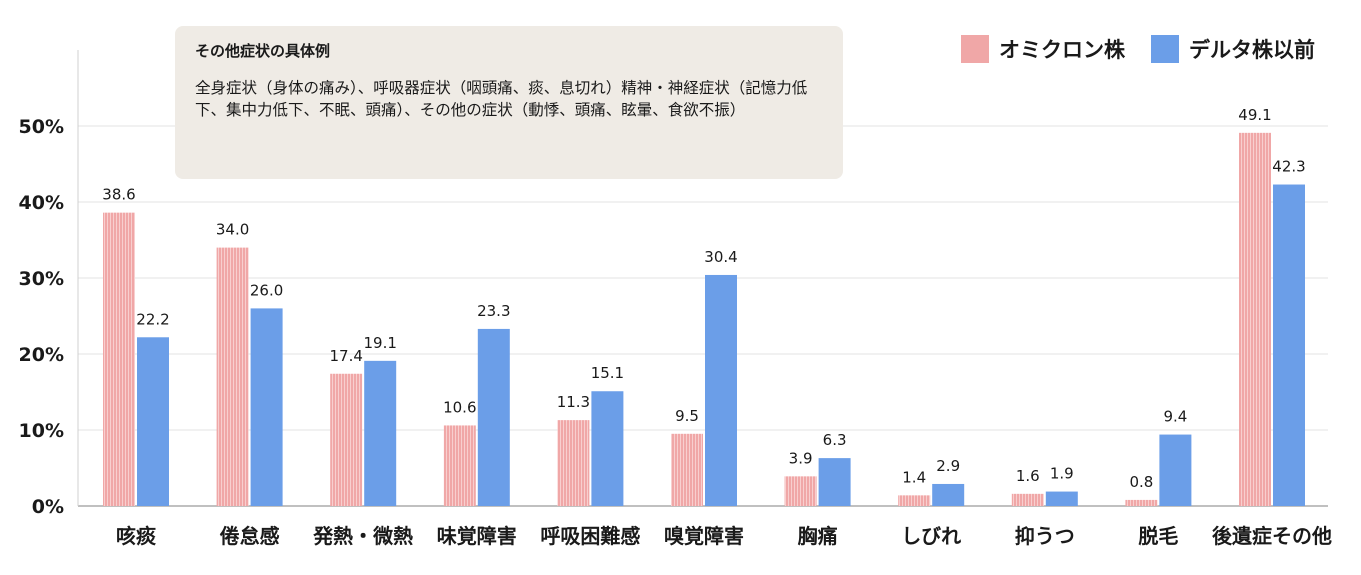 This screenshot has width=1361, height=575. Describe the element at coordinates (41, 317) in the screenshot. I see `y-axis: 0% 10% 20% 30% 40% 50%` at that location.